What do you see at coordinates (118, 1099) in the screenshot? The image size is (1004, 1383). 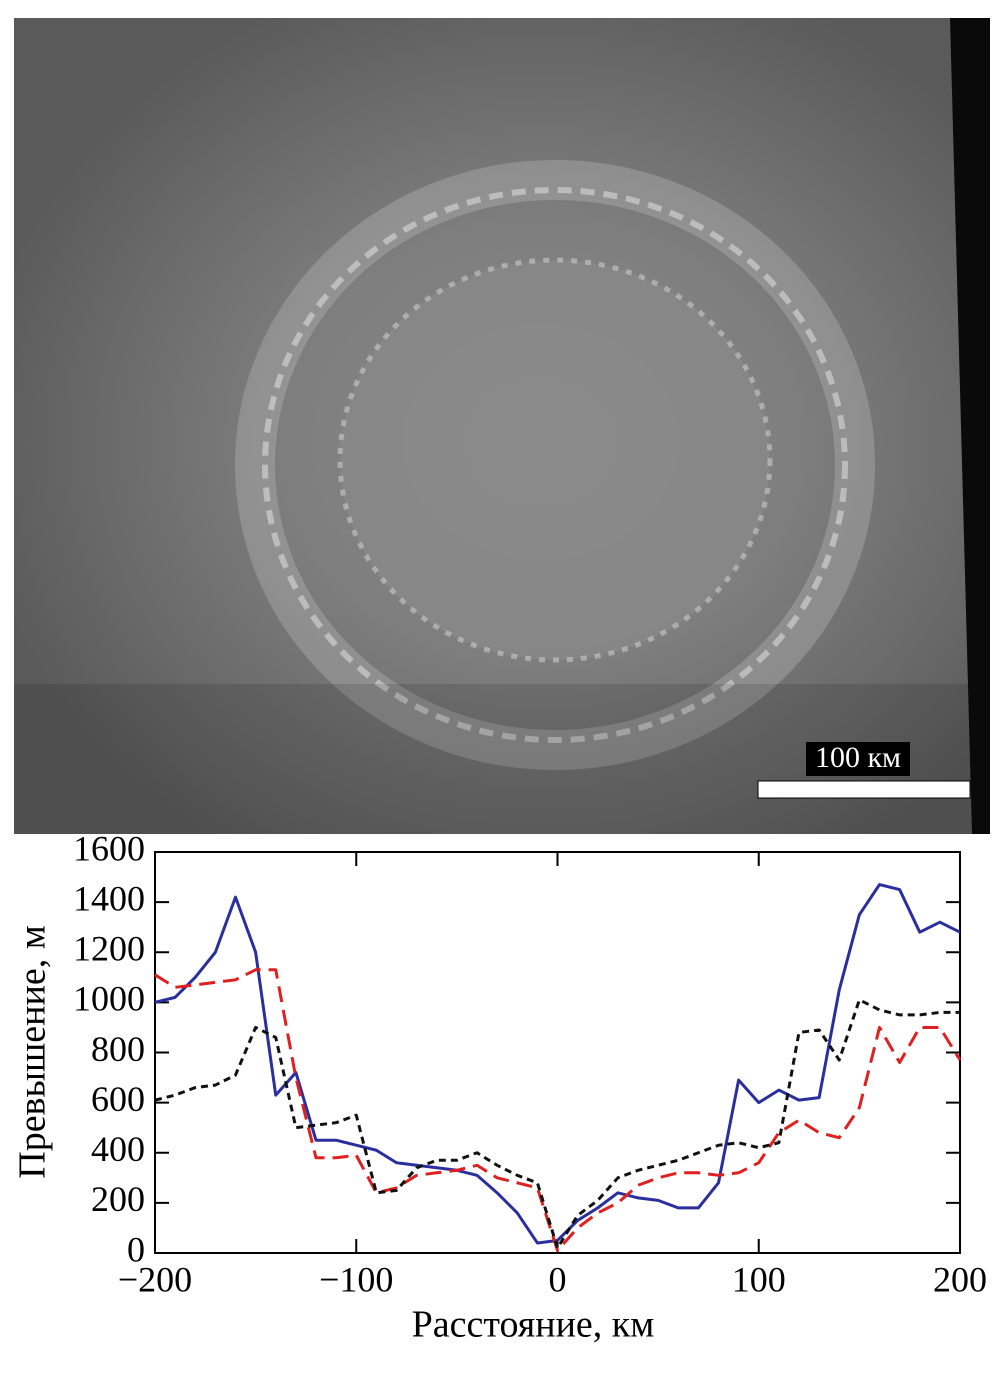 I see `y-tick-label: 600` at bounding box center [118, 1099].